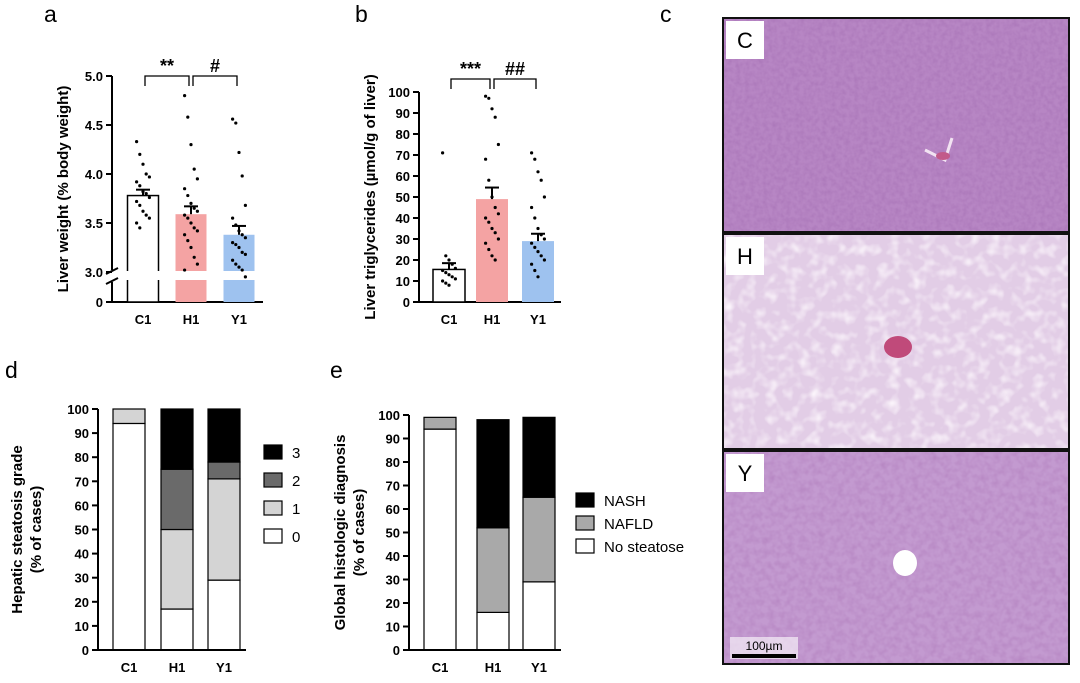  I want to click on y-tick-label: 5.0, so click(94, 76).